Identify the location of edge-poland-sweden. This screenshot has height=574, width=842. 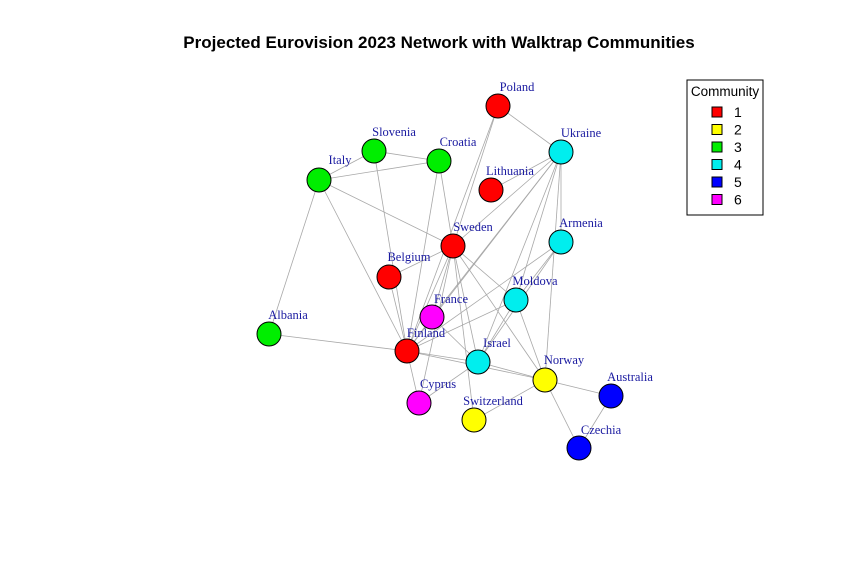
(475, 176).